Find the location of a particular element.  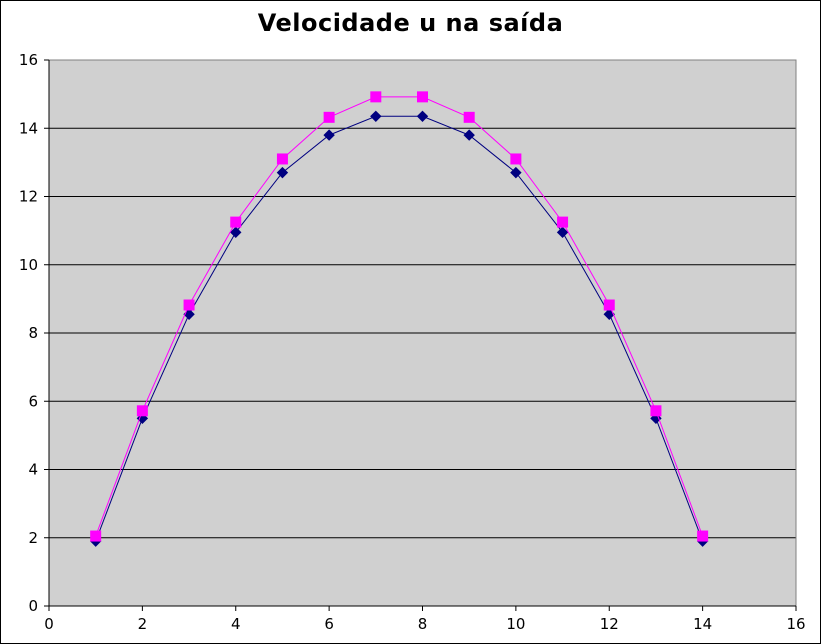

x-tick-label: 6 is located at coordinates (329, 624).